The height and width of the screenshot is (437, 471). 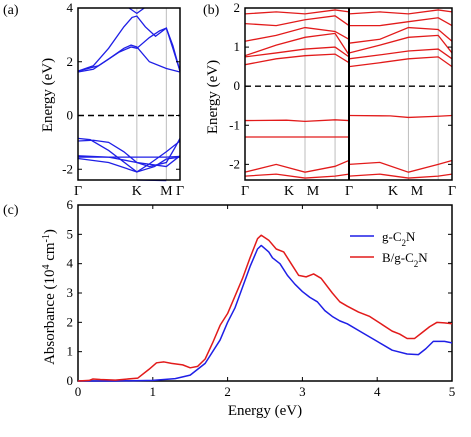 I want to click on panel-a-ytick-label: -2, so click(x=67, y=168).